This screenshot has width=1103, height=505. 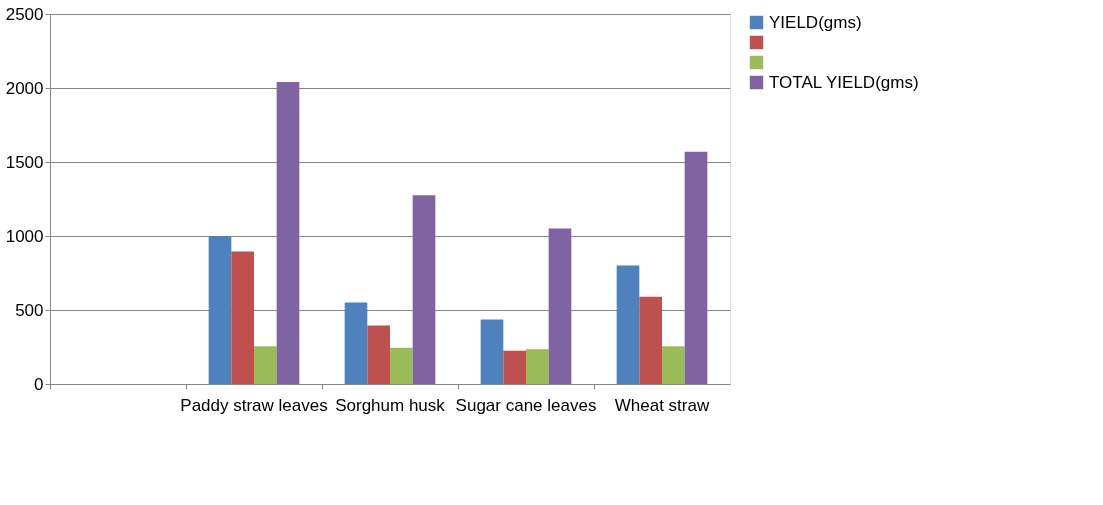 What do you see at coordinates (24, 14) in the screenshot?
I see `y-tick-label: 2500` at bounding box center [24, 14].